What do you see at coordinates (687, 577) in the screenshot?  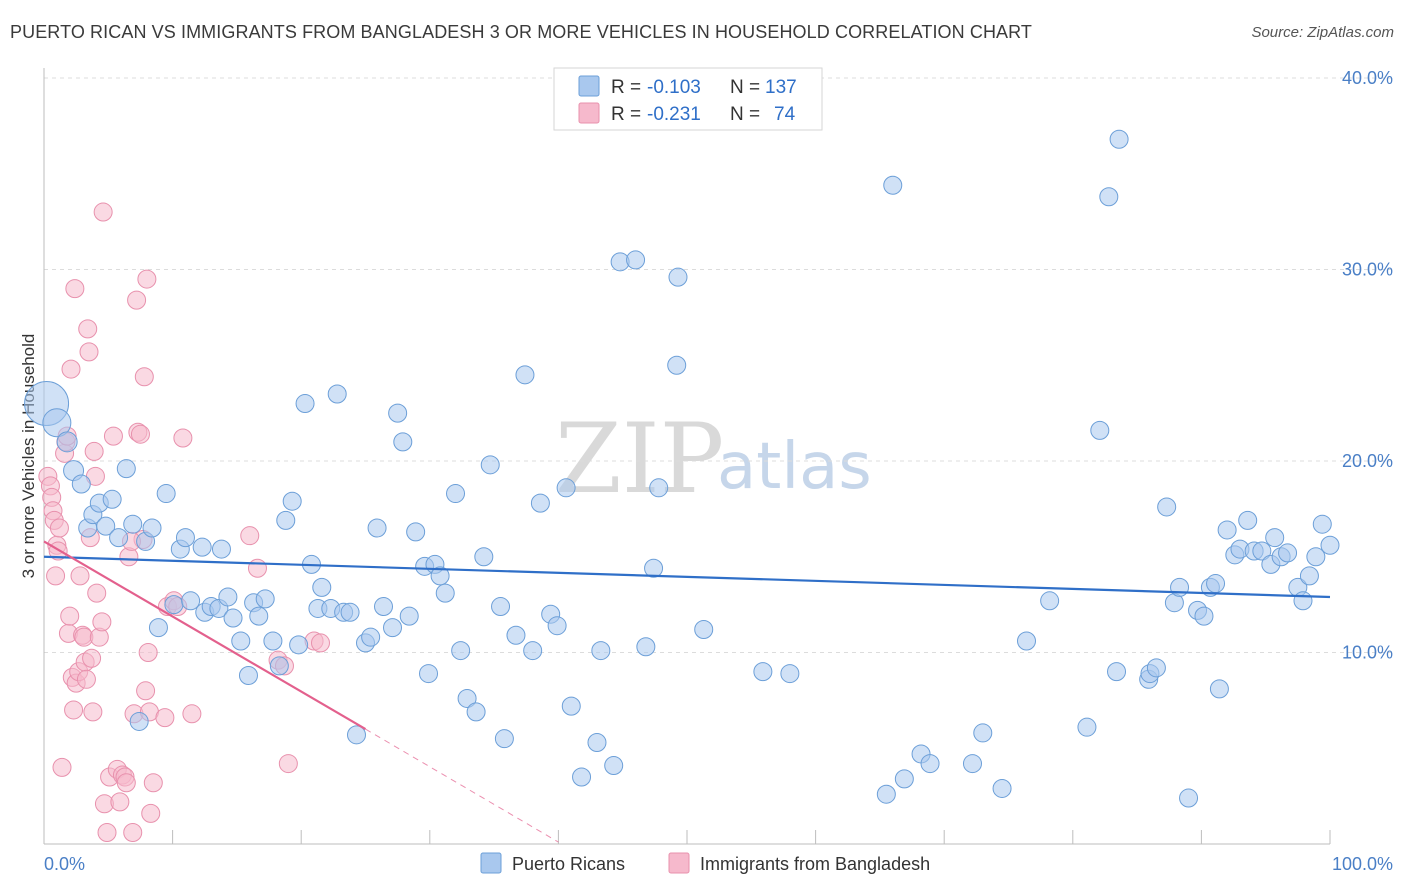 I see `trend-line-puerto-ricans` at bounding box center [687, 577].